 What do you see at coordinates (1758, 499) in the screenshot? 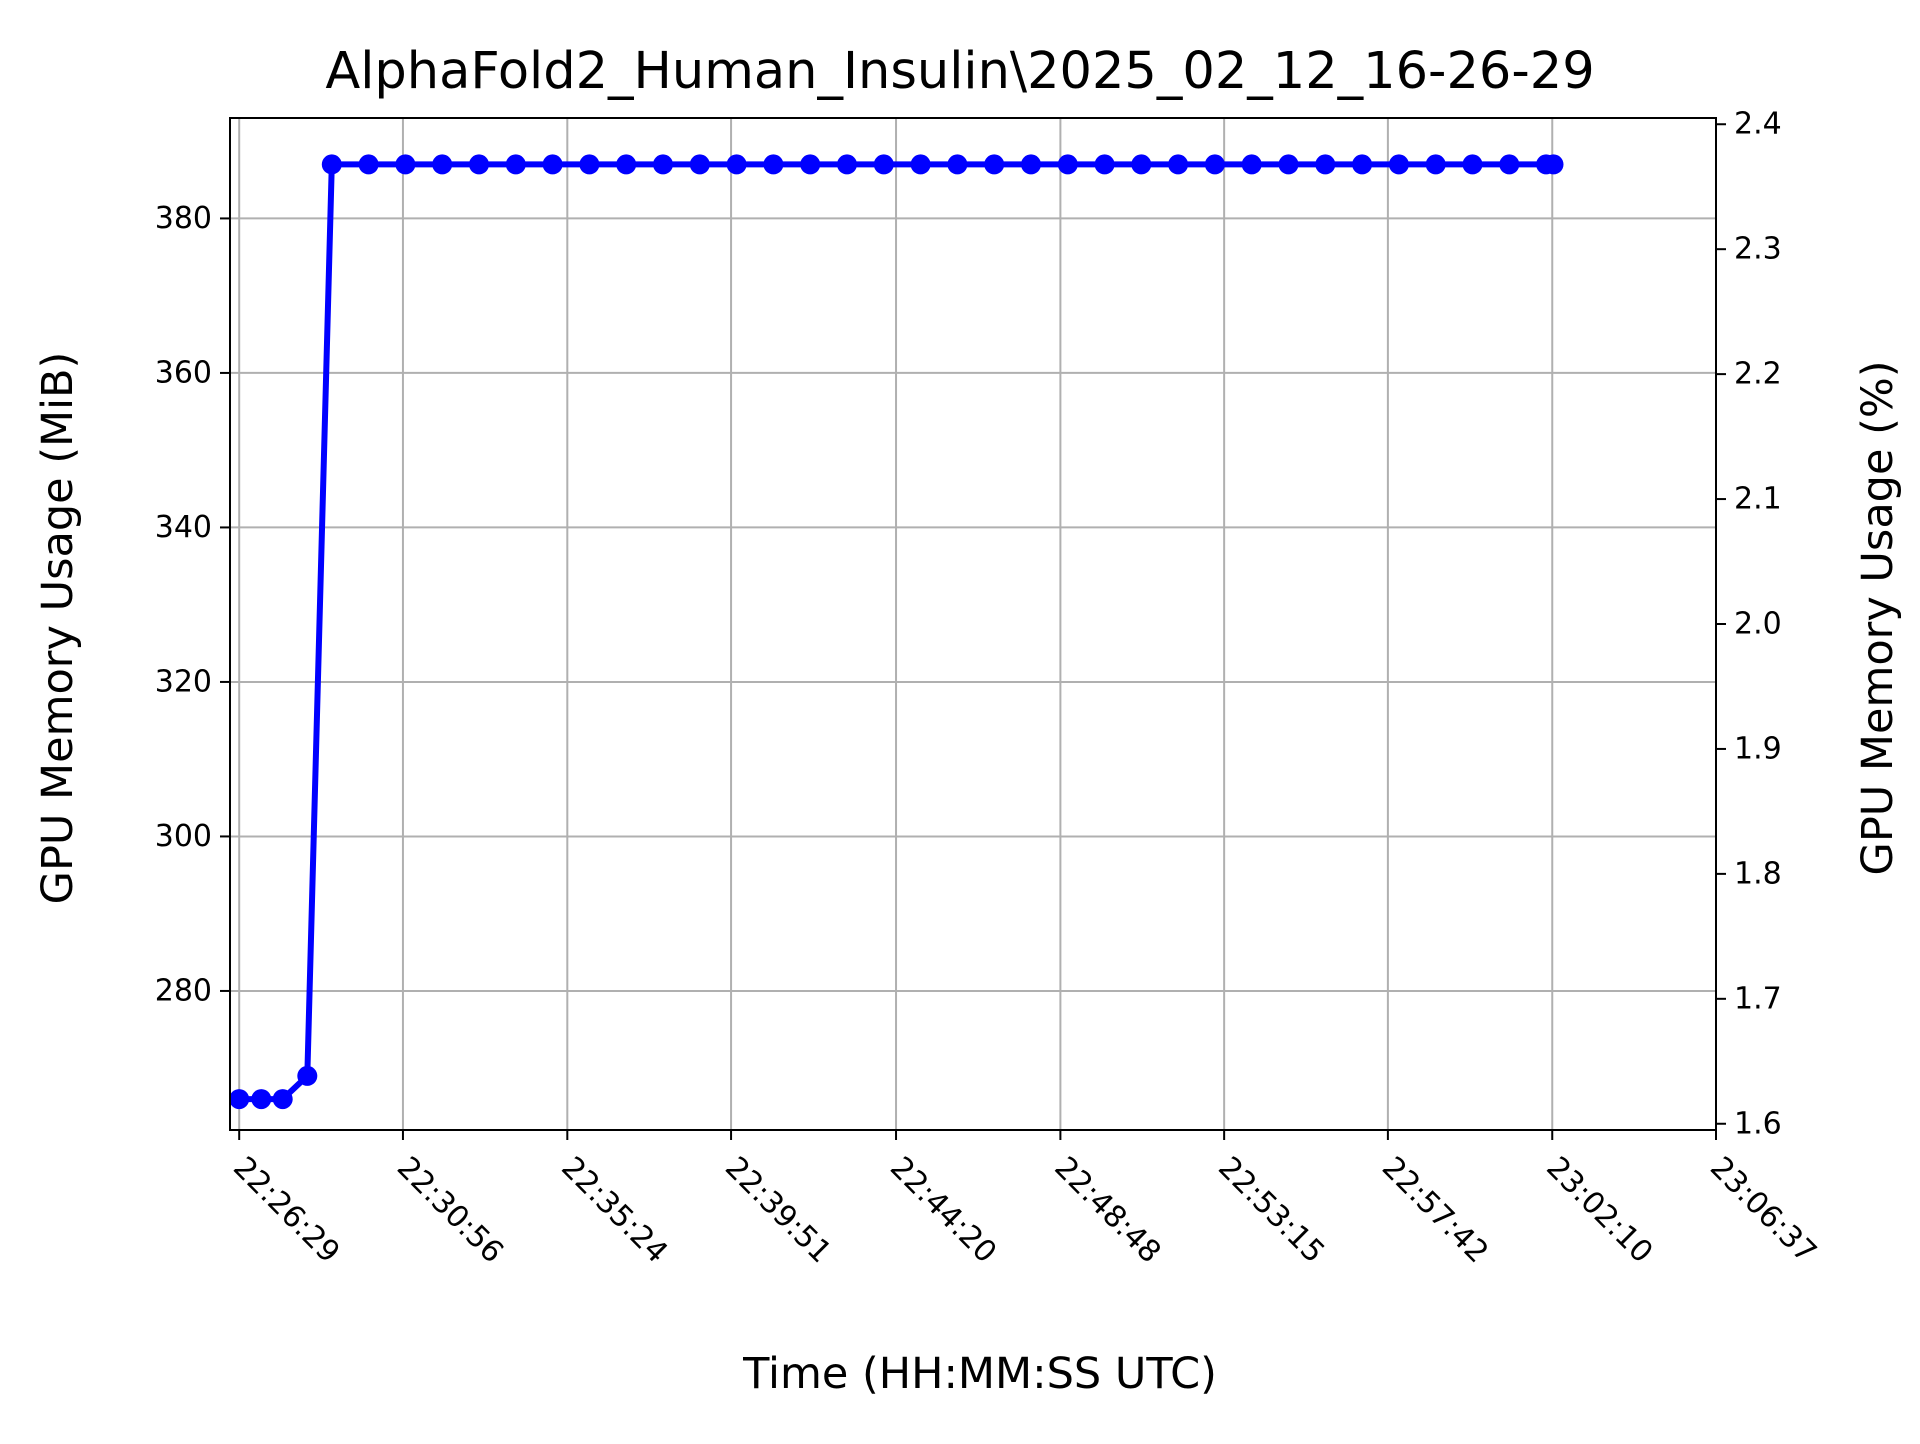
I see `y2-tick-label: 2.1` at bounding box center [1758, 499].